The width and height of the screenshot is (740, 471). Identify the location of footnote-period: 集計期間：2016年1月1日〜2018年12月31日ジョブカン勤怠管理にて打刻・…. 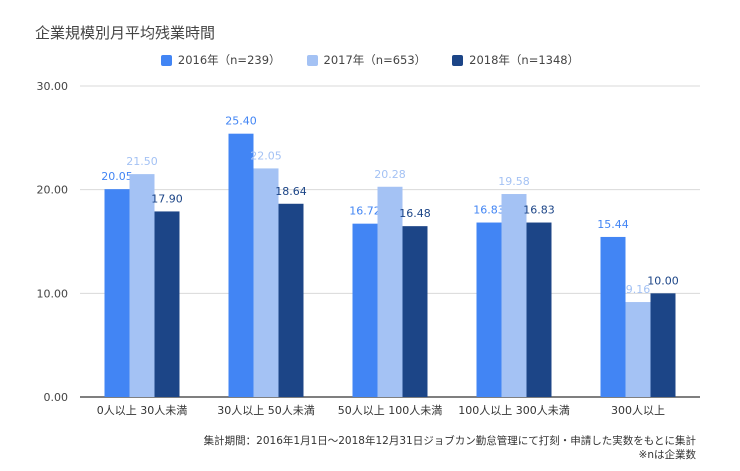
(449, 441).